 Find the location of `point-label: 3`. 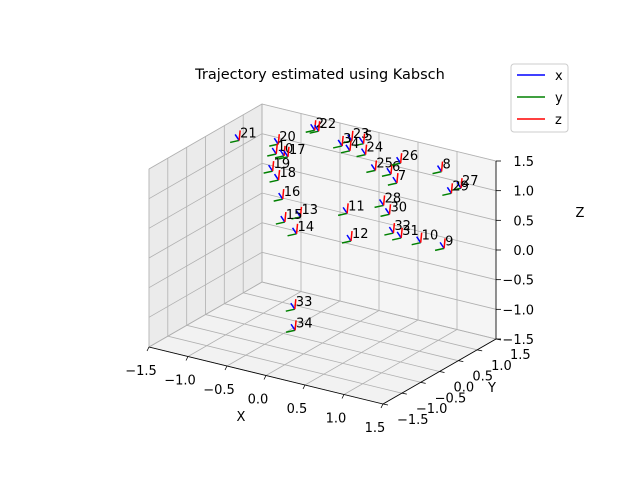

point-label: 3 is located at coordinates (347, 139).